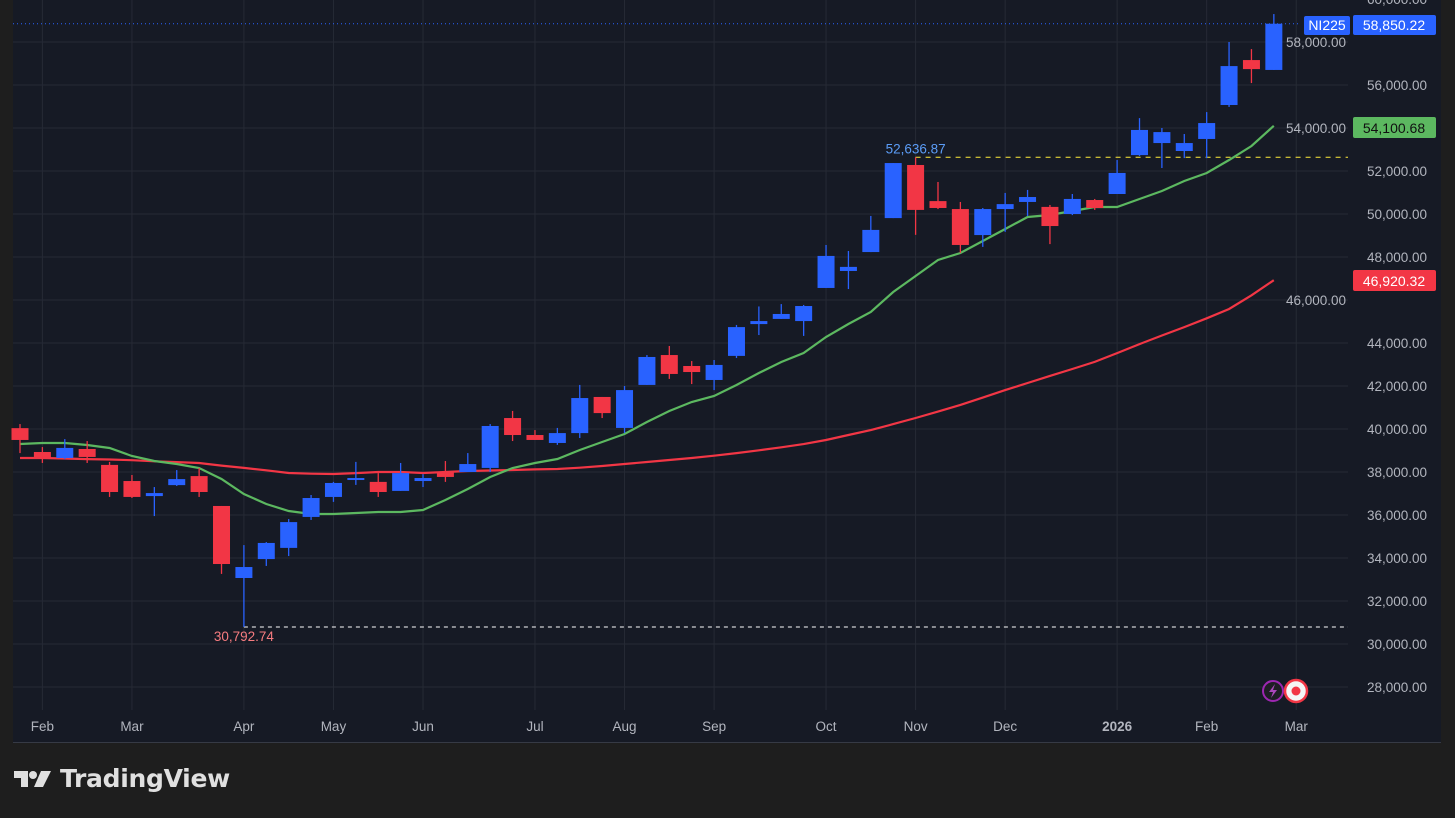  What do you see at coordinates (1117, 726) in the screenshot?
I see `time-tick-label: 2026` at bounding box center [1117, 726].